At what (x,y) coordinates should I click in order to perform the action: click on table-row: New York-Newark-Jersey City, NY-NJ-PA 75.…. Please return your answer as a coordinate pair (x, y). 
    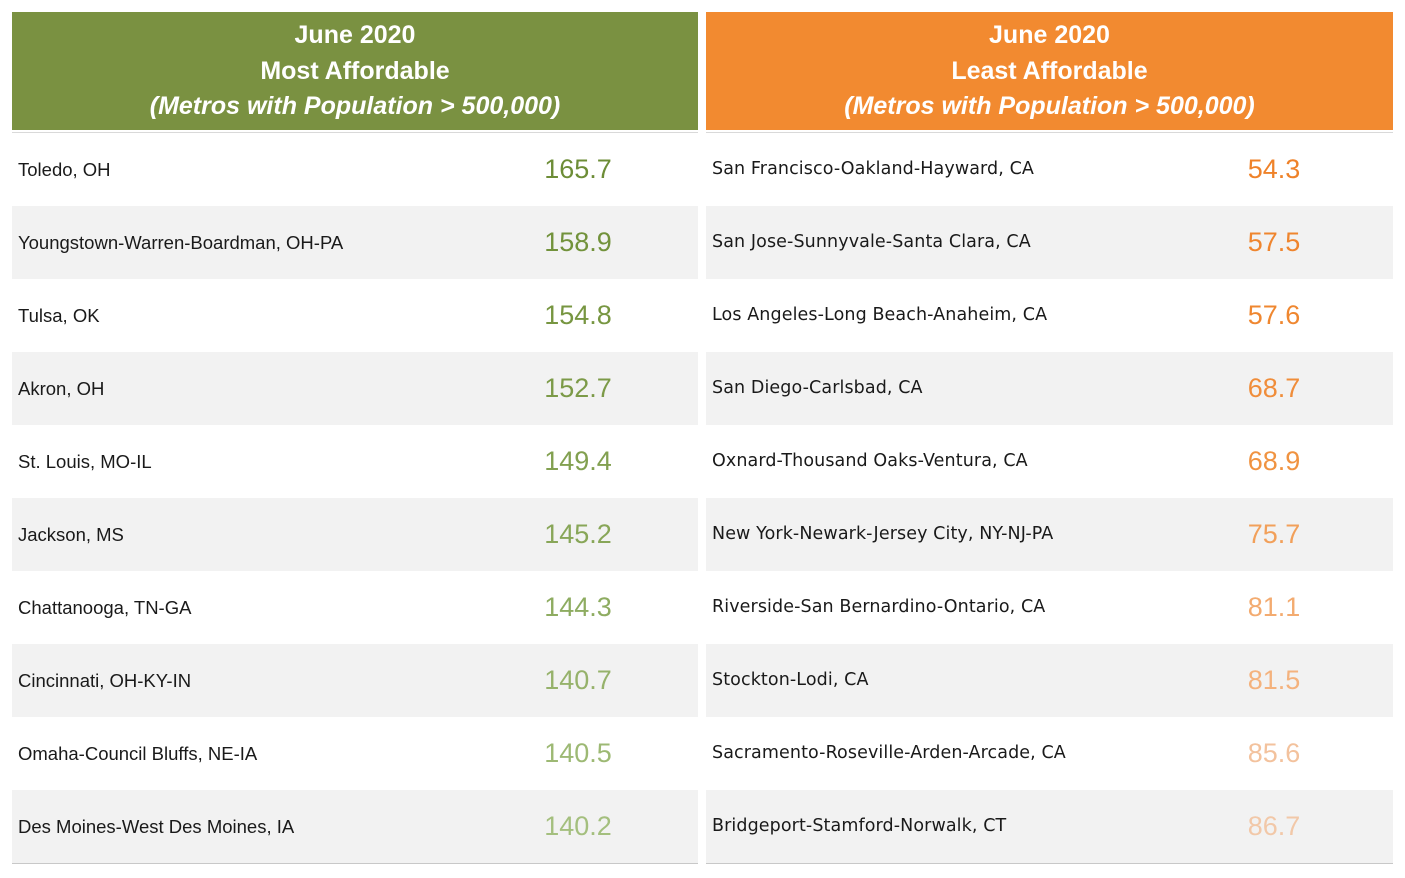
    Looking at the image, I should click on (1049, 534).